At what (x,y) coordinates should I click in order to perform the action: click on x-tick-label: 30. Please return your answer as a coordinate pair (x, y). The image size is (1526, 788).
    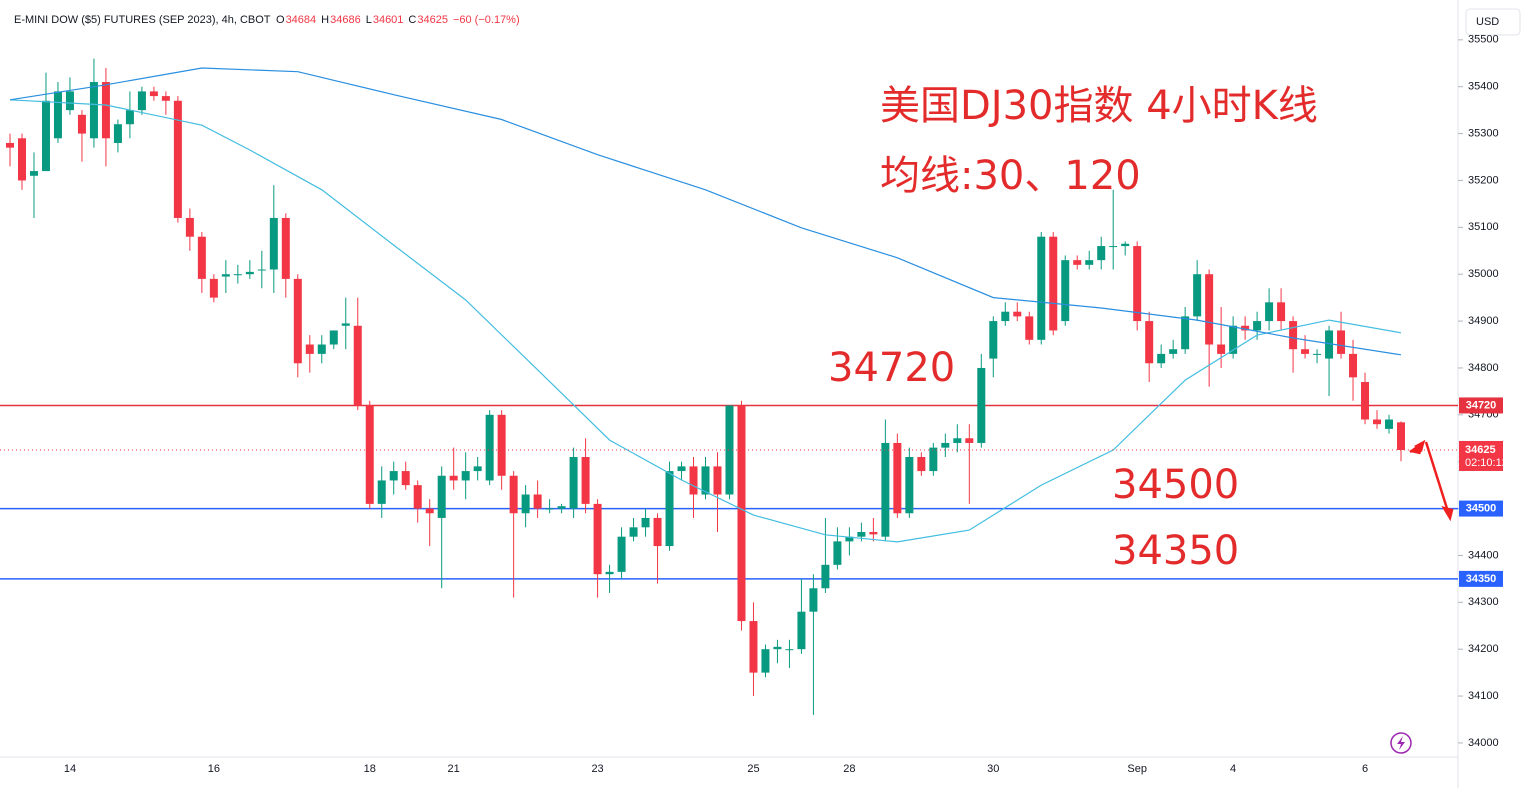
    Looking at the image, I should click on (993, 769).